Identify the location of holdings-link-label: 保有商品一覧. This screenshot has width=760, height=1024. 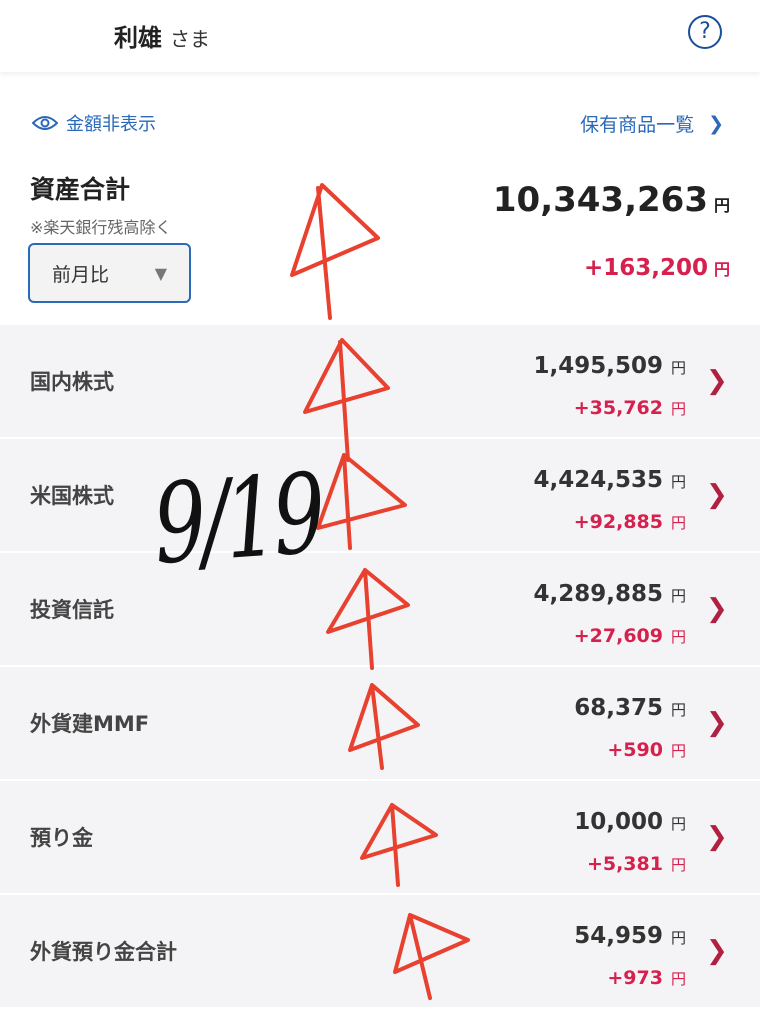
(637, 125).